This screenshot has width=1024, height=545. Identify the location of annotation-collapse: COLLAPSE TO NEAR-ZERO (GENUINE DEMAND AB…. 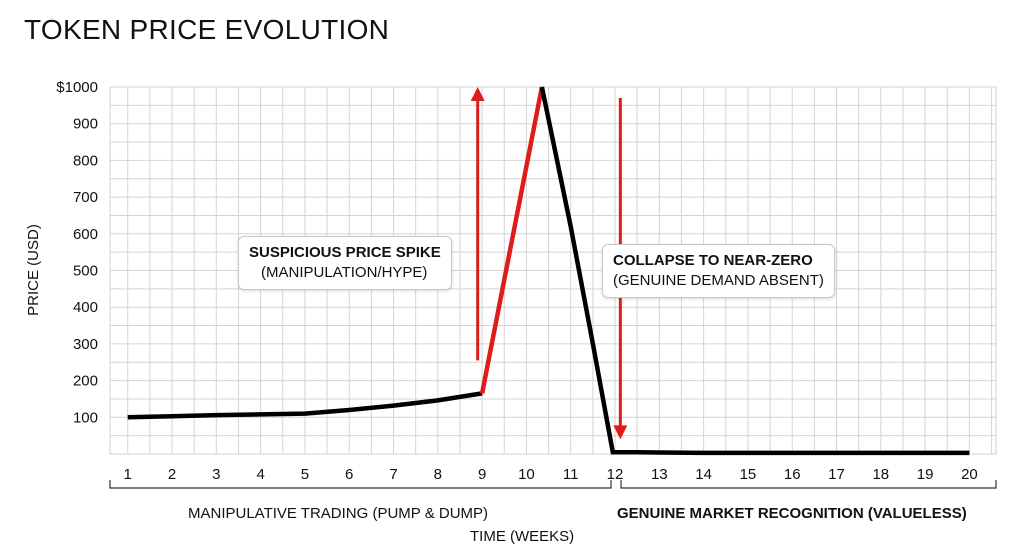
(718, 271).